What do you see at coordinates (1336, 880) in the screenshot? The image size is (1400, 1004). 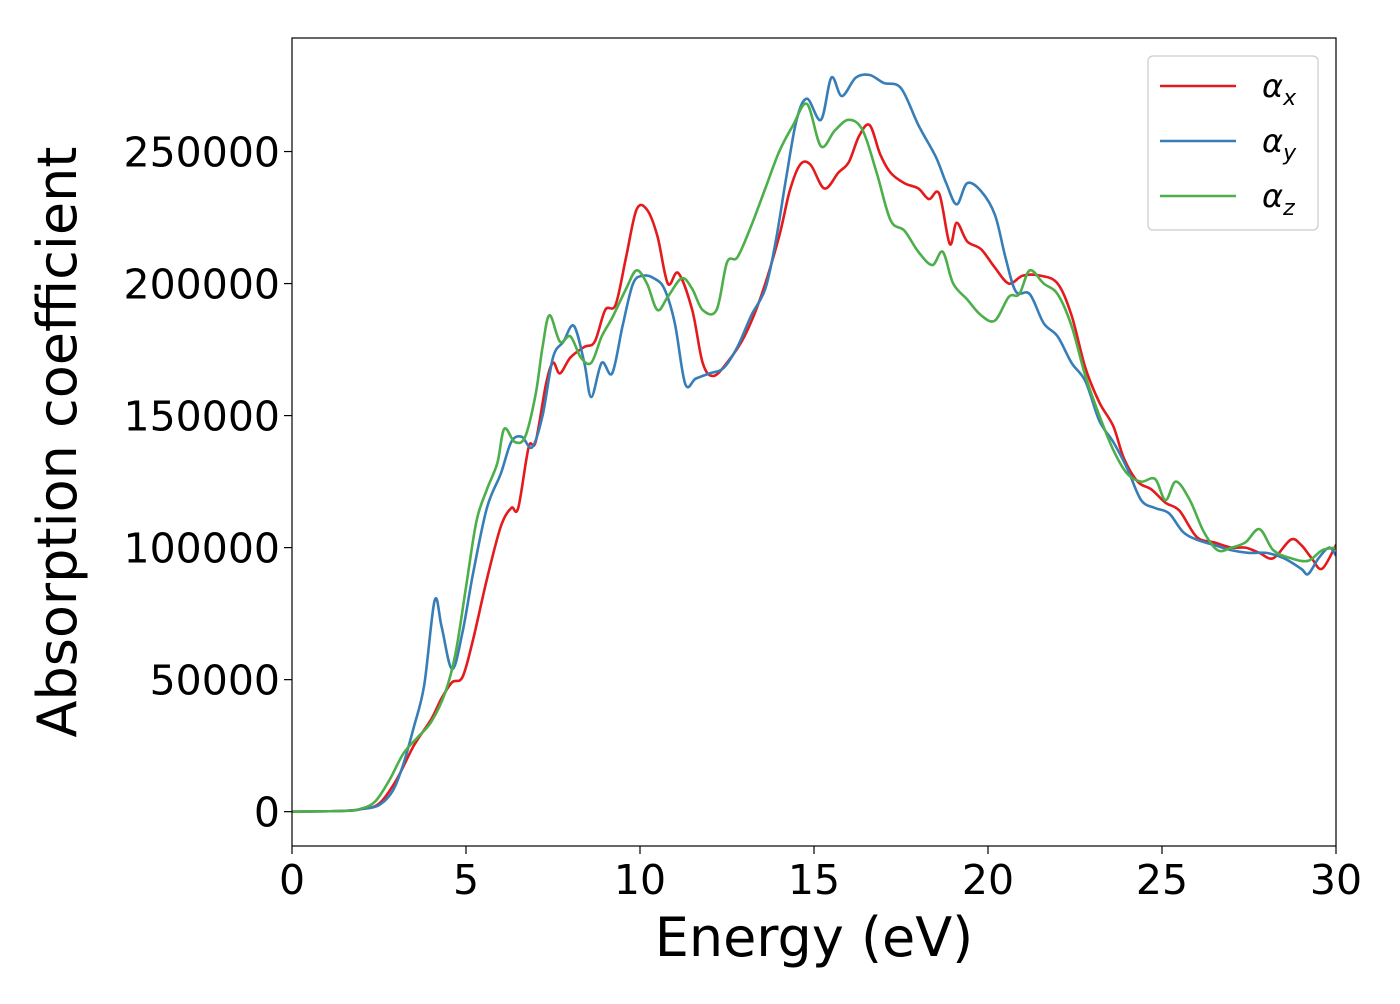 I see `x-tick-label: 30` at bounding box center [1336, 880].